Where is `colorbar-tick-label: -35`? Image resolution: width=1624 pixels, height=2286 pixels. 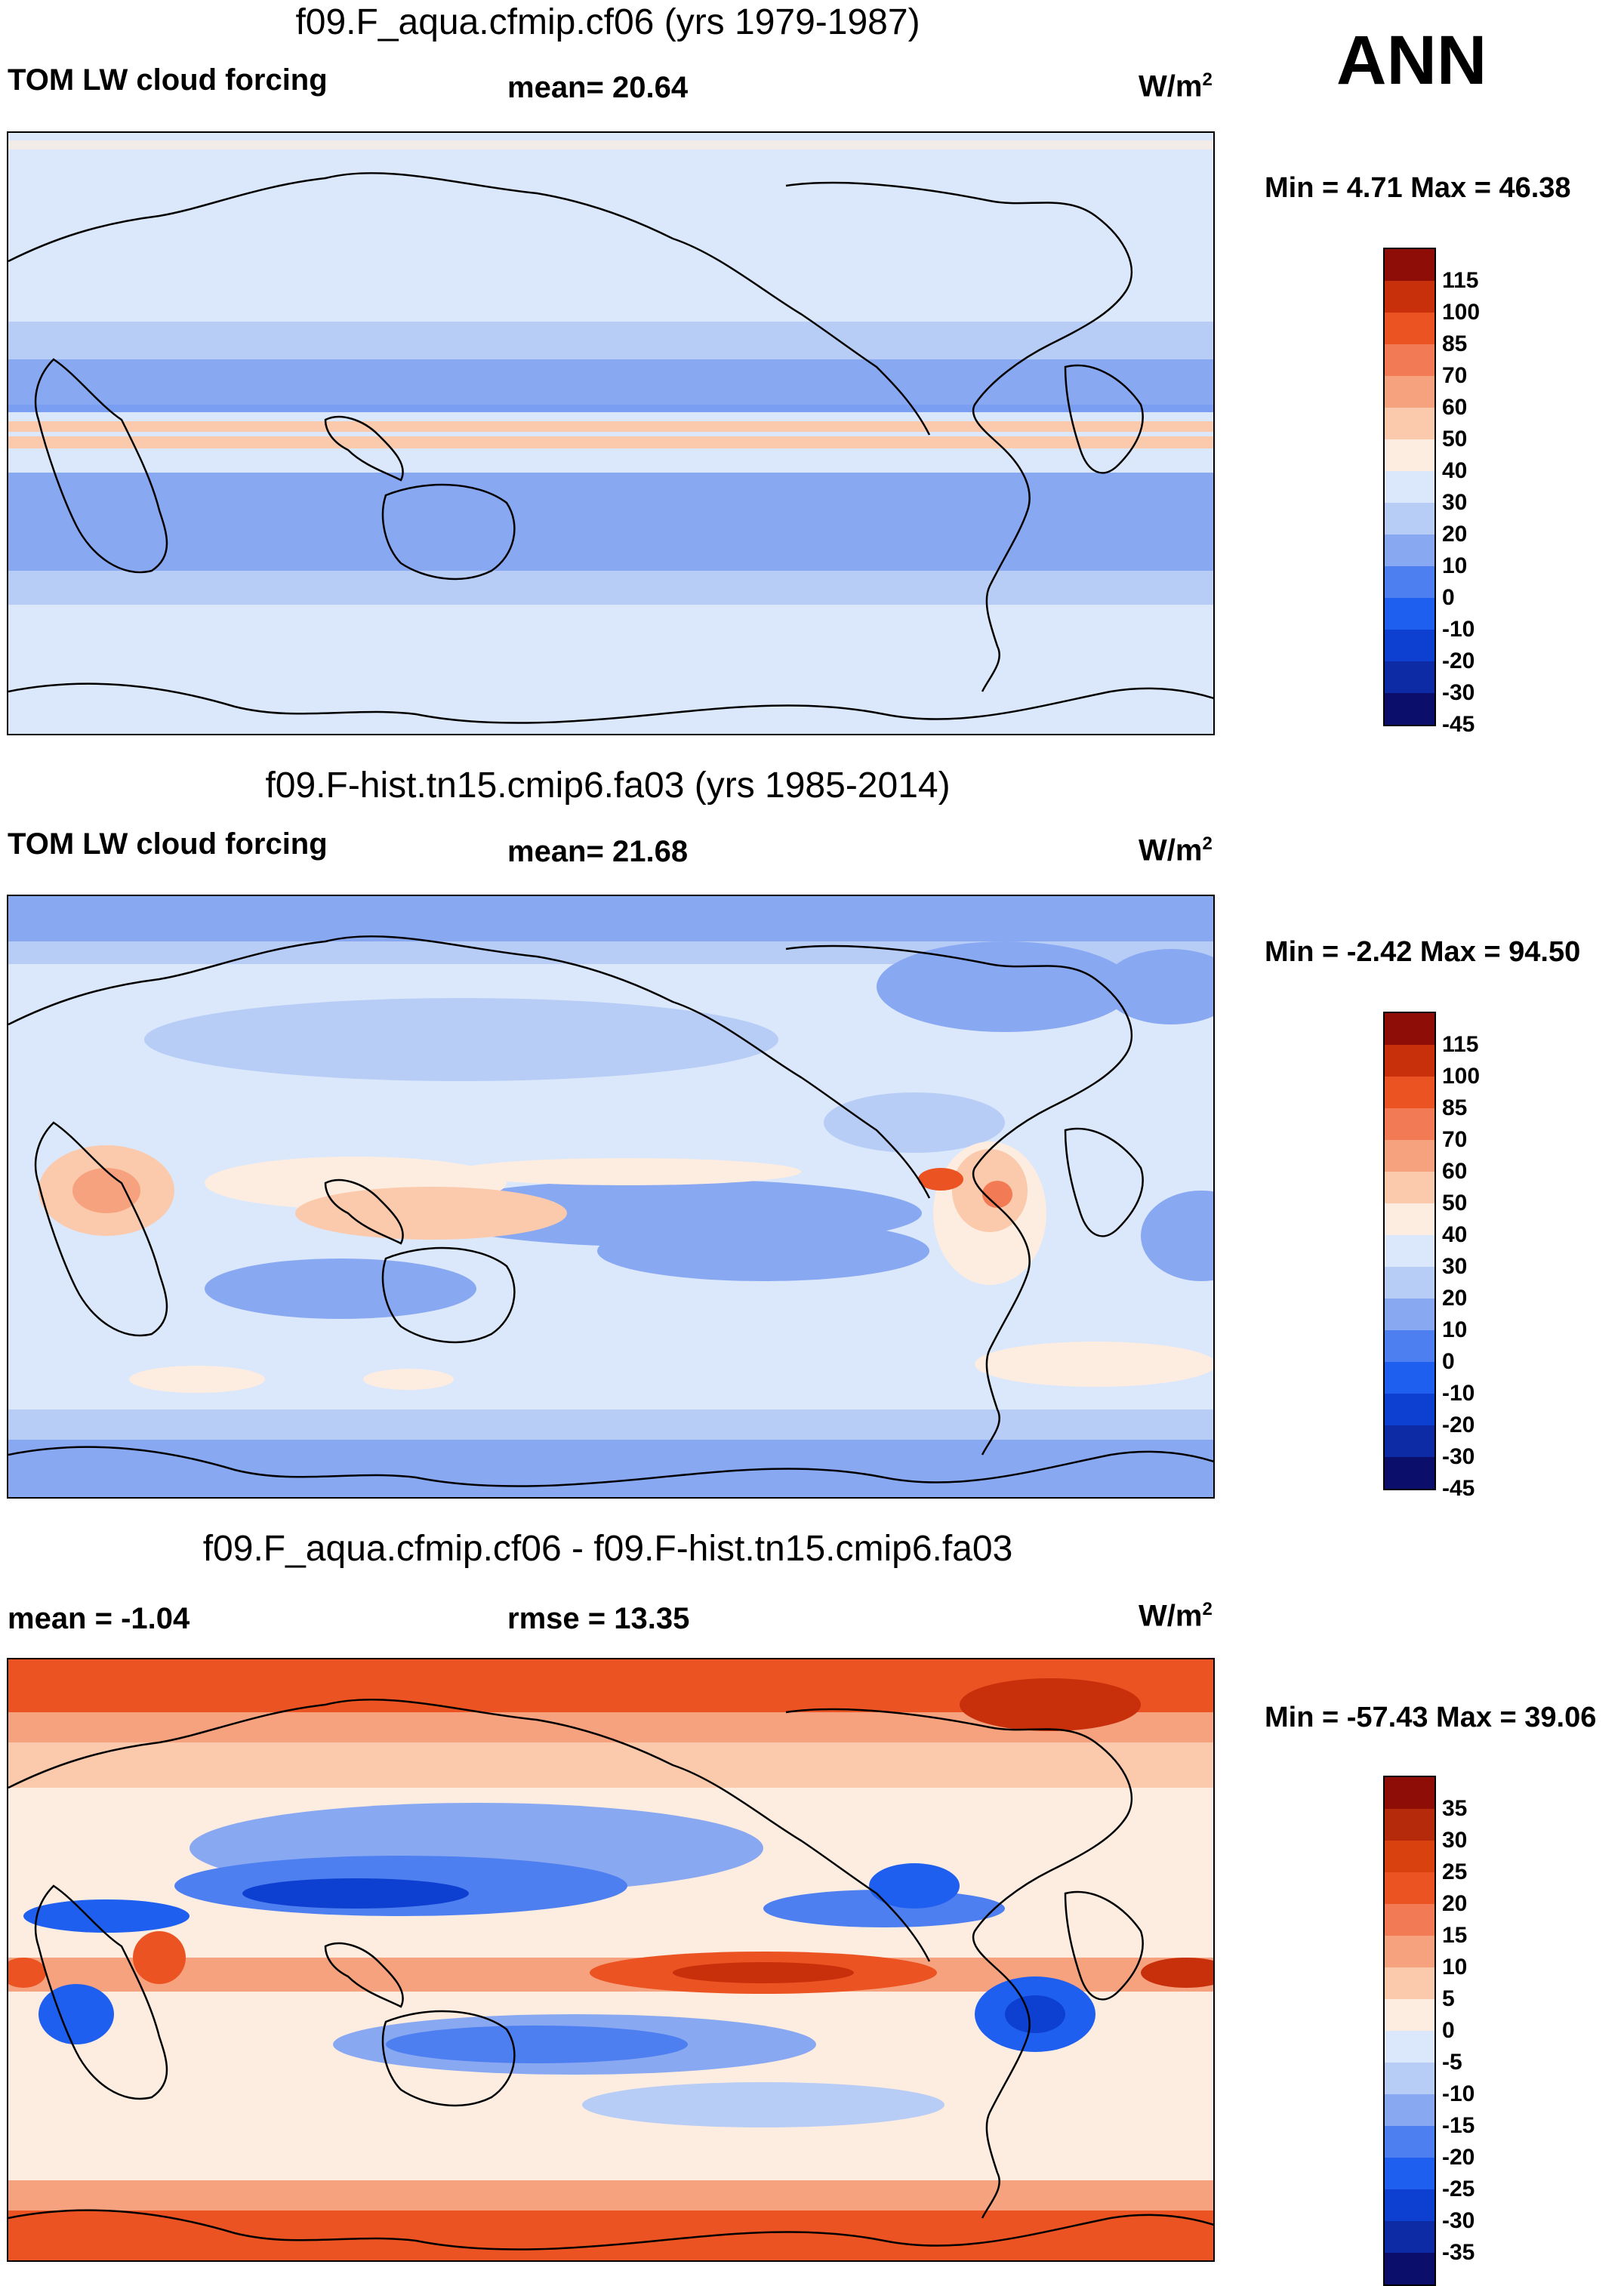 colorbar-tick-label: -35 is located at coordinates (1458, 2252).